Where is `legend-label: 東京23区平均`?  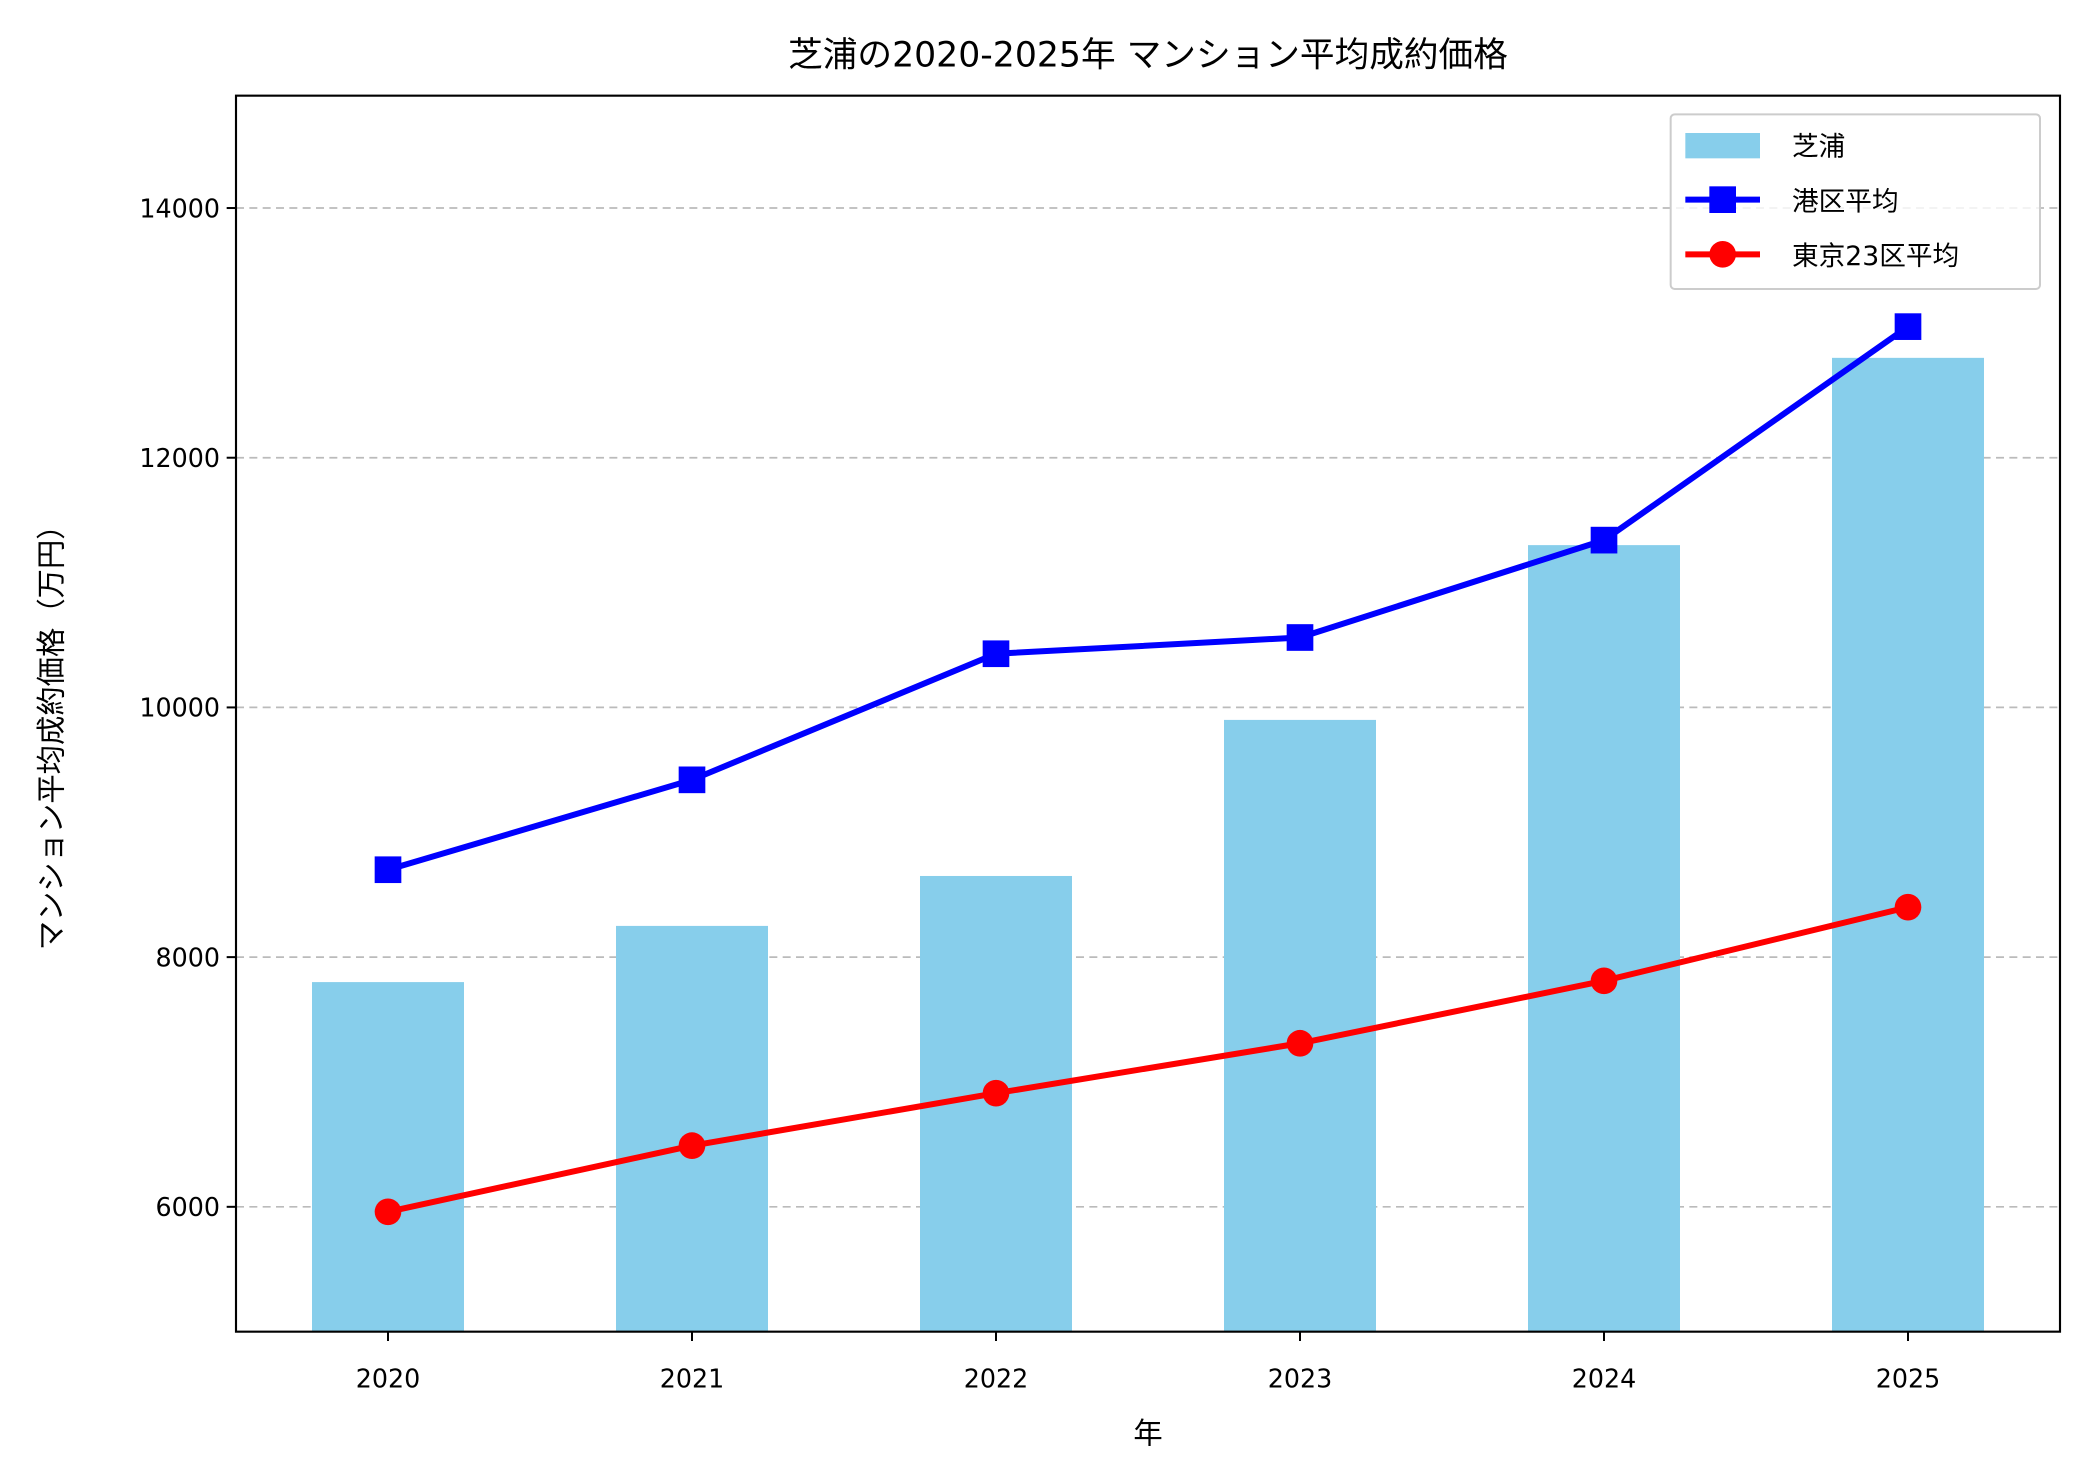 legend-label: 東京23区平均 is located at coordinates (1875, 256).